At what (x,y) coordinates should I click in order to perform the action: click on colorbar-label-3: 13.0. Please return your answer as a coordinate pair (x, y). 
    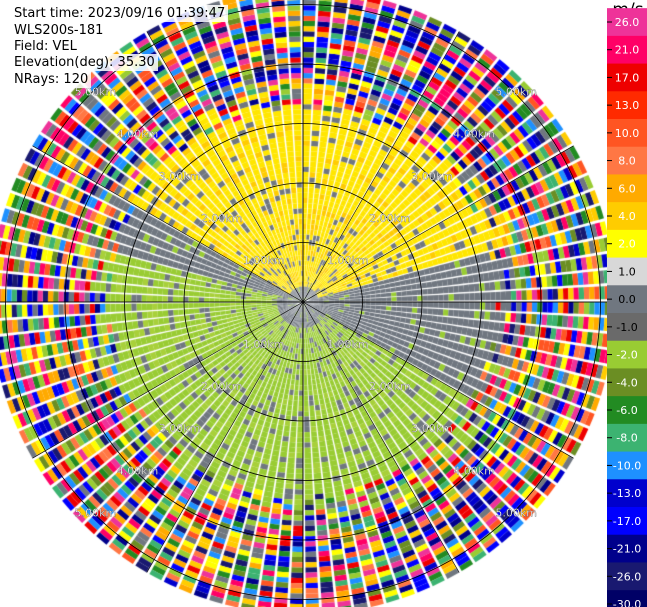
    Looking at the image, I should click on (627, 105).